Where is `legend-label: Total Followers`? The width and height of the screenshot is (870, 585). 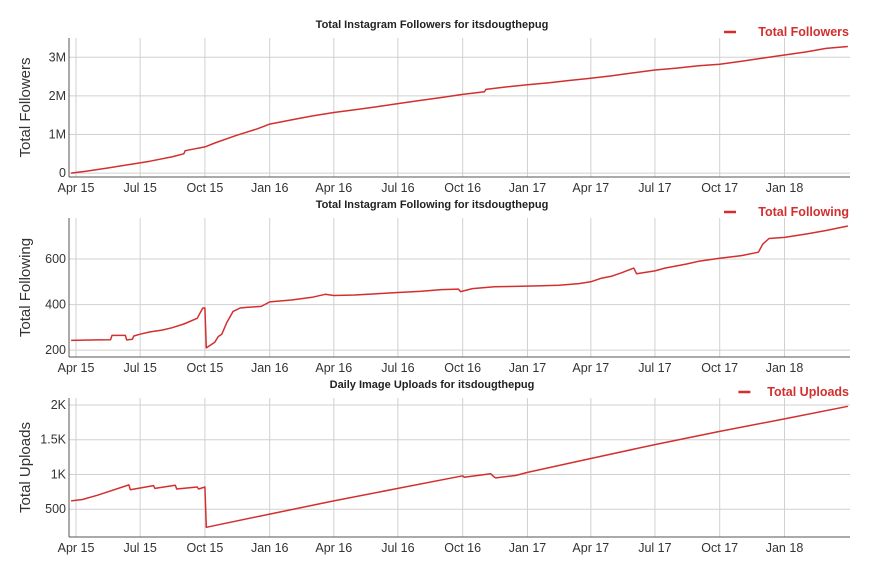 legend-label: Total Followers is located at coordinates (803, 32).